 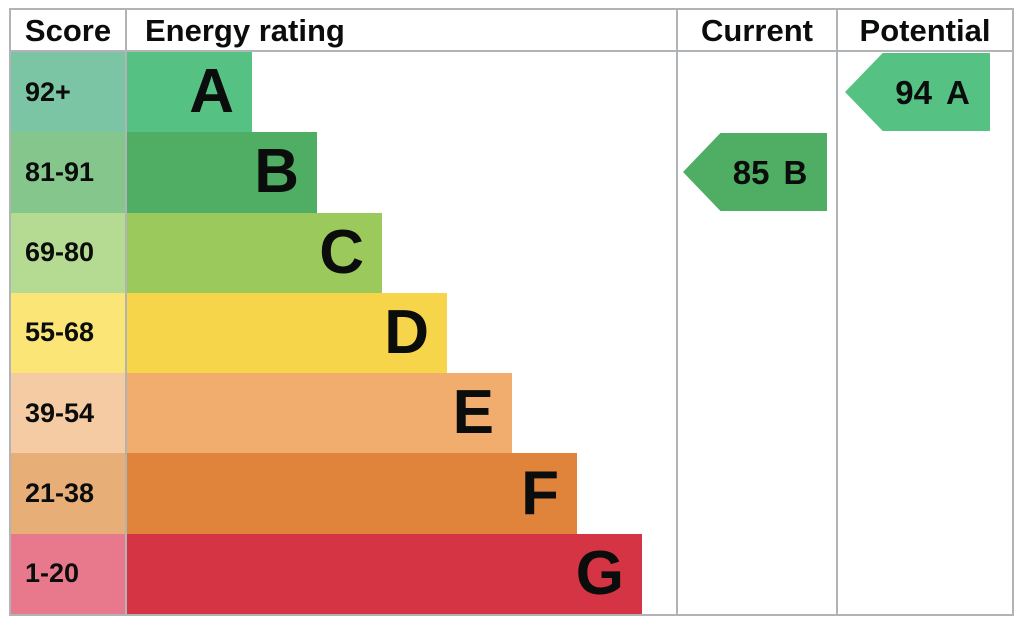 What do you see at coordinates (913, 92) in the screenshot?
I see `potential-rating-value: 94` at bounding box center [913, 92].